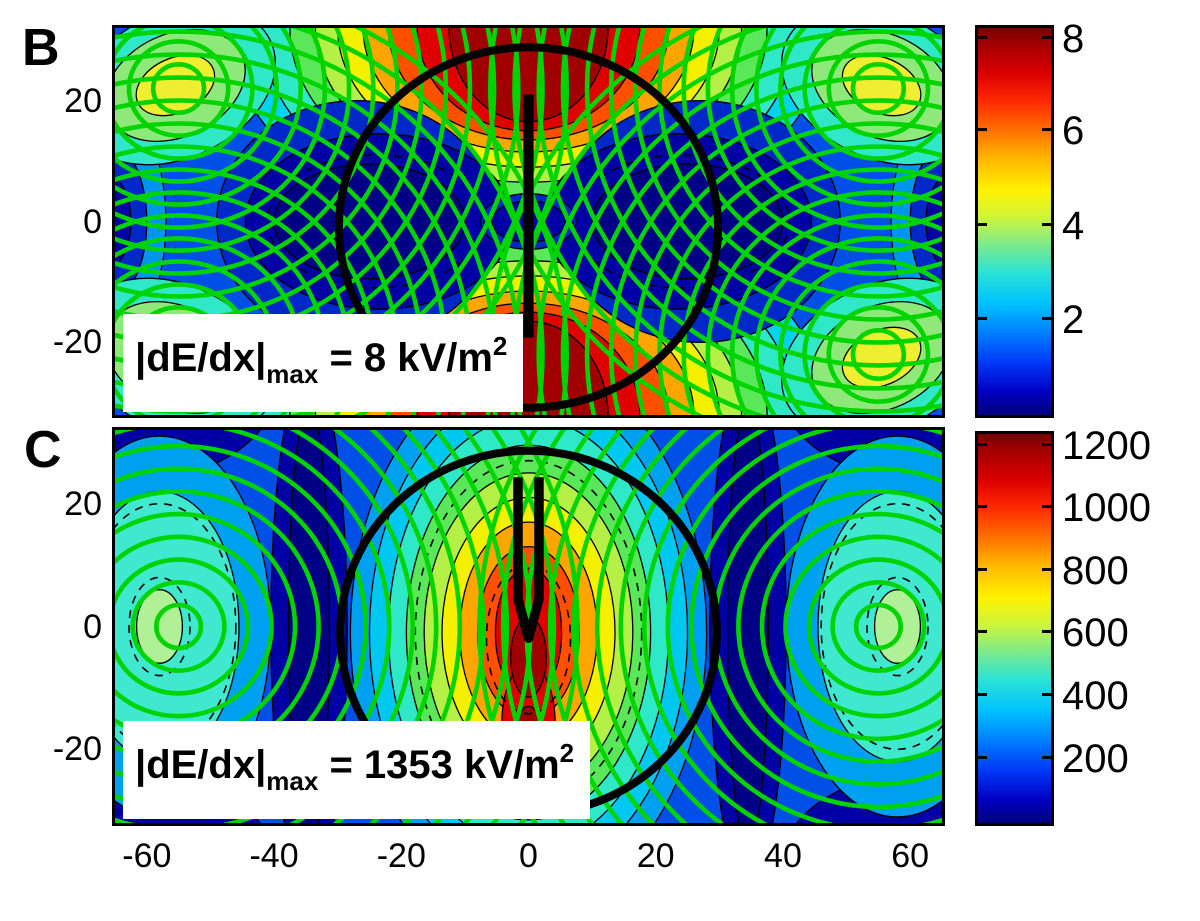  I want to click on stimulation-region-circle, so click(528, 227).